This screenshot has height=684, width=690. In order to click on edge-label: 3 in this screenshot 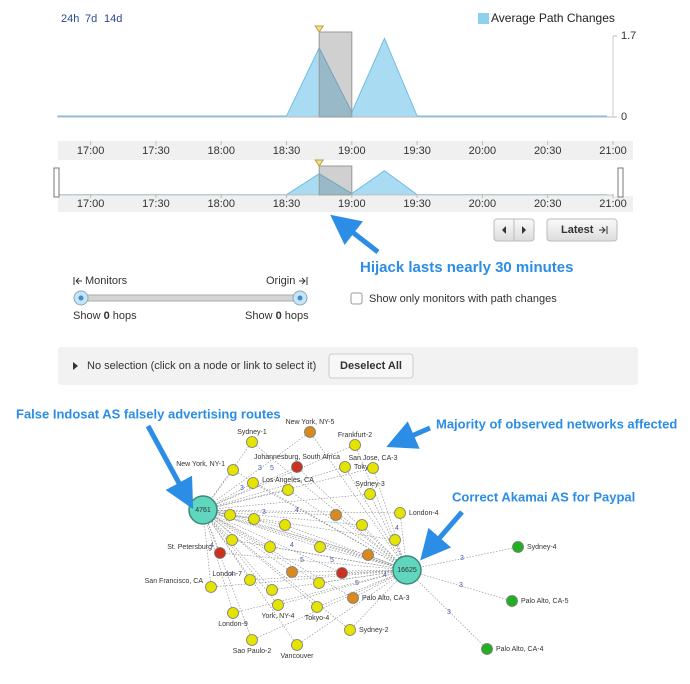, I will do `click(260, 468)`.